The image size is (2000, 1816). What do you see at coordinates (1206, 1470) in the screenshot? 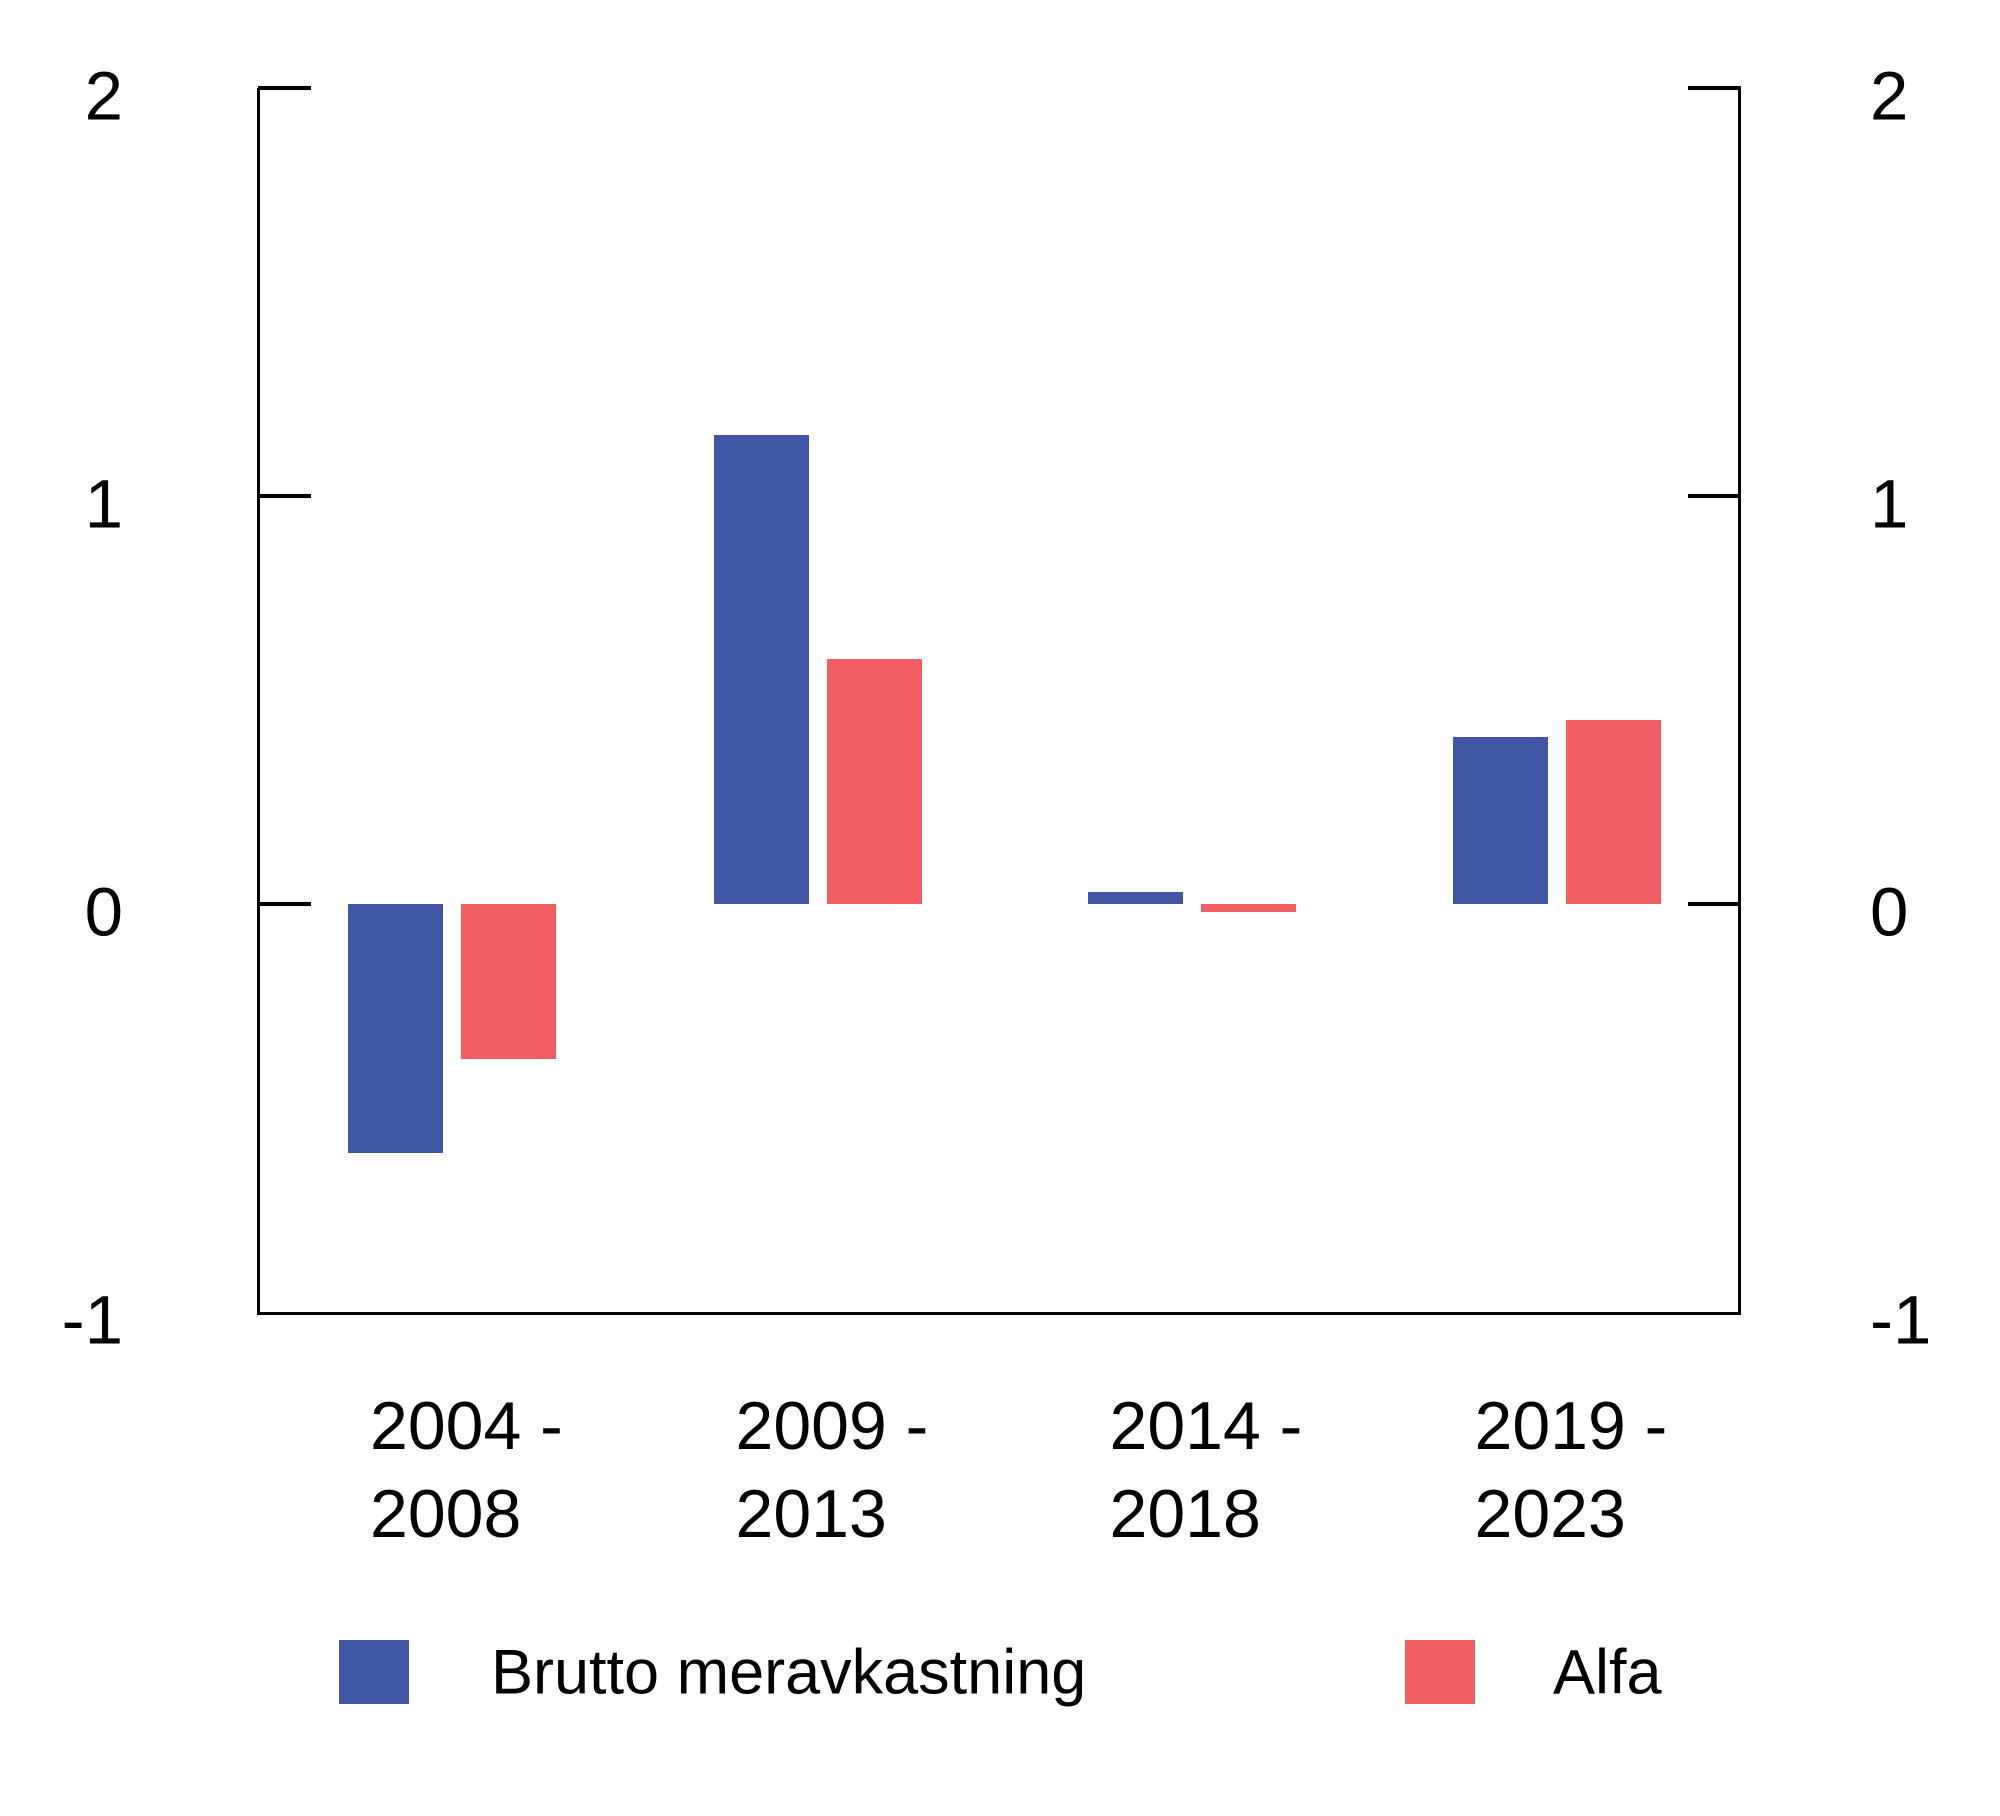
I see `x-category-label-2: 2014 - 2018` at bounding box center [1206, 1470].